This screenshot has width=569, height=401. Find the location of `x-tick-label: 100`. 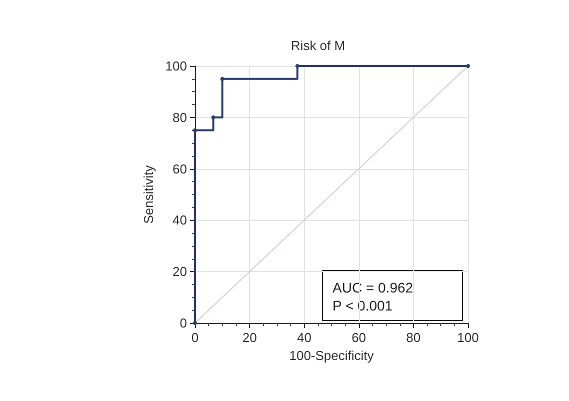

x-tick-label: 100 is located at coordinates (468, 337).